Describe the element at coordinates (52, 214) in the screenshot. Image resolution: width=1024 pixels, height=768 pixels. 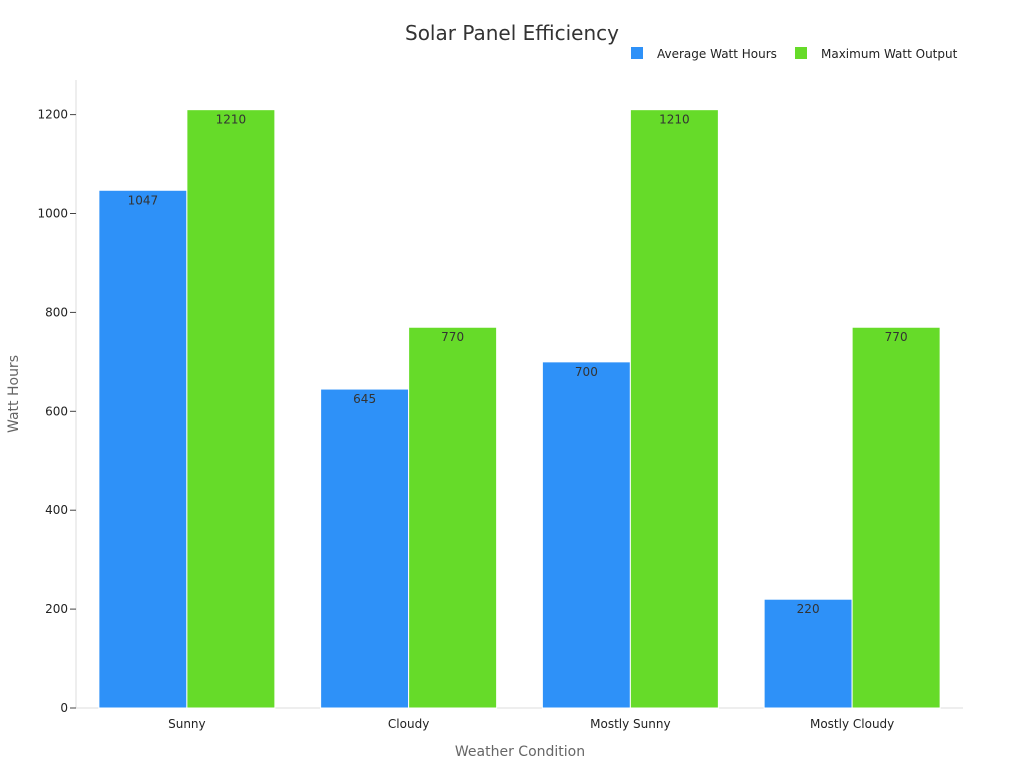
I see `y-tick-label: 1000` at that location.